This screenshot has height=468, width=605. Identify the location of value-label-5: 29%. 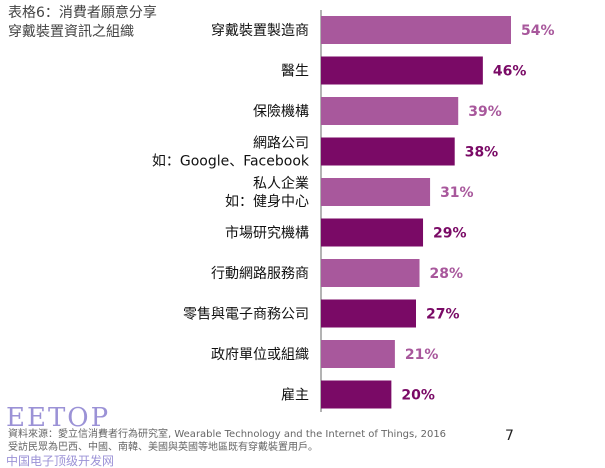
(450, 234).